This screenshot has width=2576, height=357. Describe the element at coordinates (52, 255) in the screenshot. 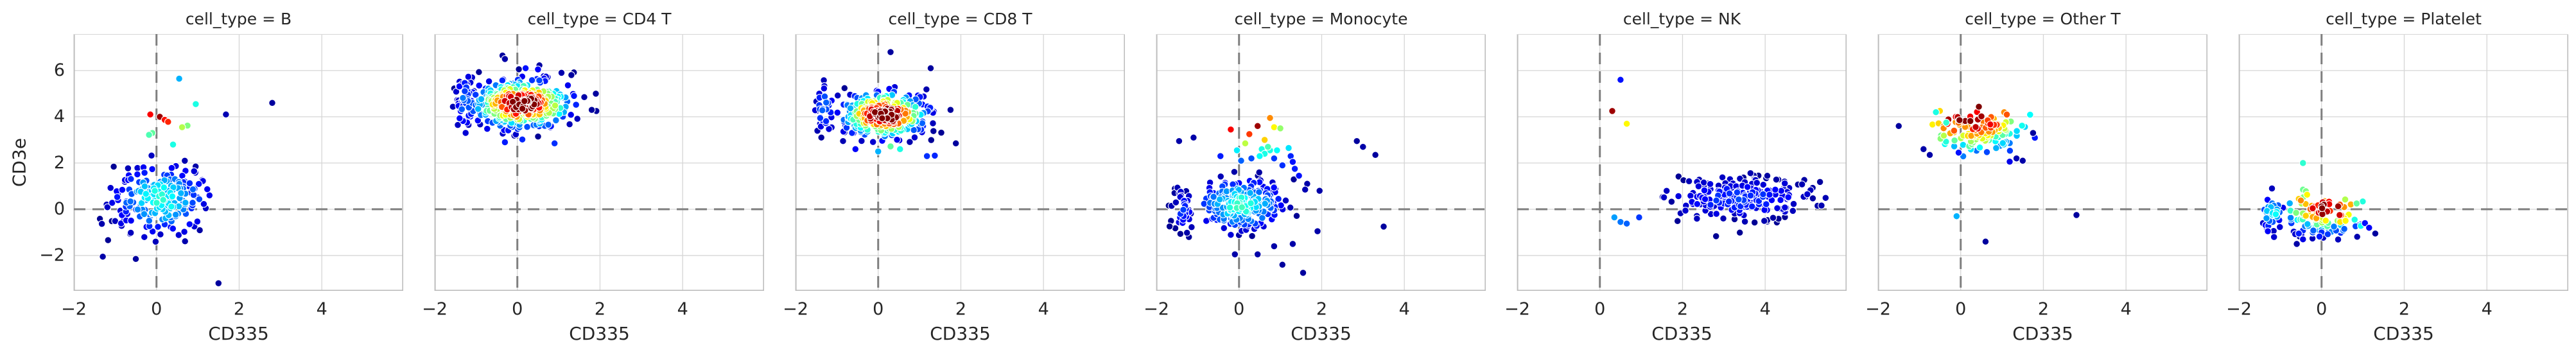

I see `y-tick-label: −2` at that location.